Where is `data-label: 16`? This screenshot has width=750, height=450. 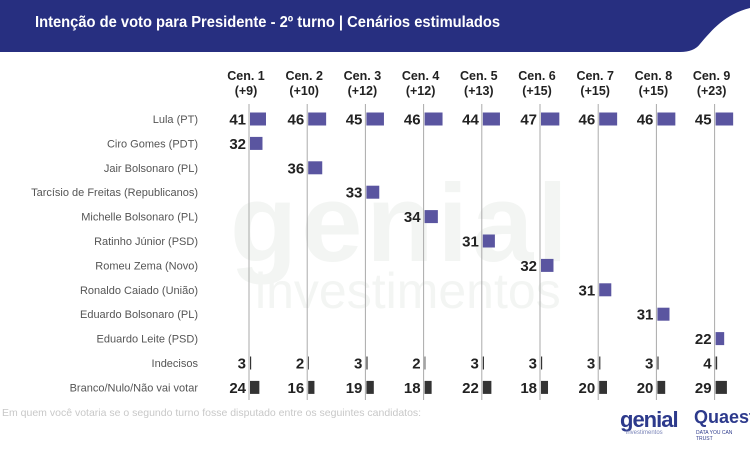
data-label: 16 is located at coordinates (296, 388).